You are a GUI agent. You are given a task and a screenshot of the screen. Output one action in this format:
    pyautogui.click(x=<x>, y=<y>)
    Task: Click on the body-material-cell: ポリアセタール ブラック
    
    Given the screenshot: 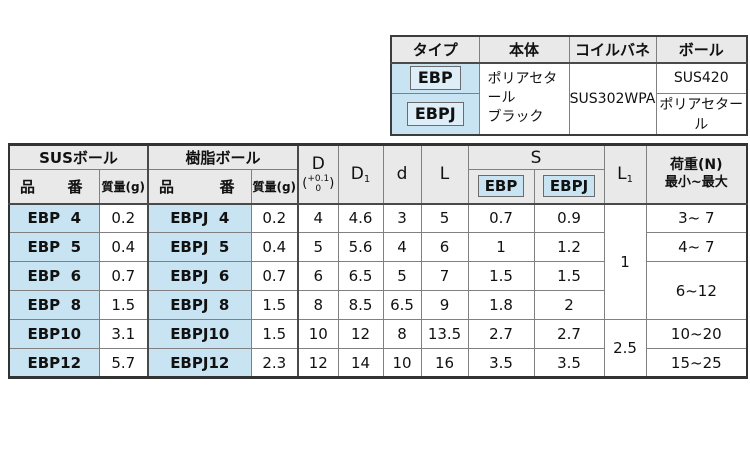 What is the action you would take?
    pyautogui.click(x=524, y=98)
    